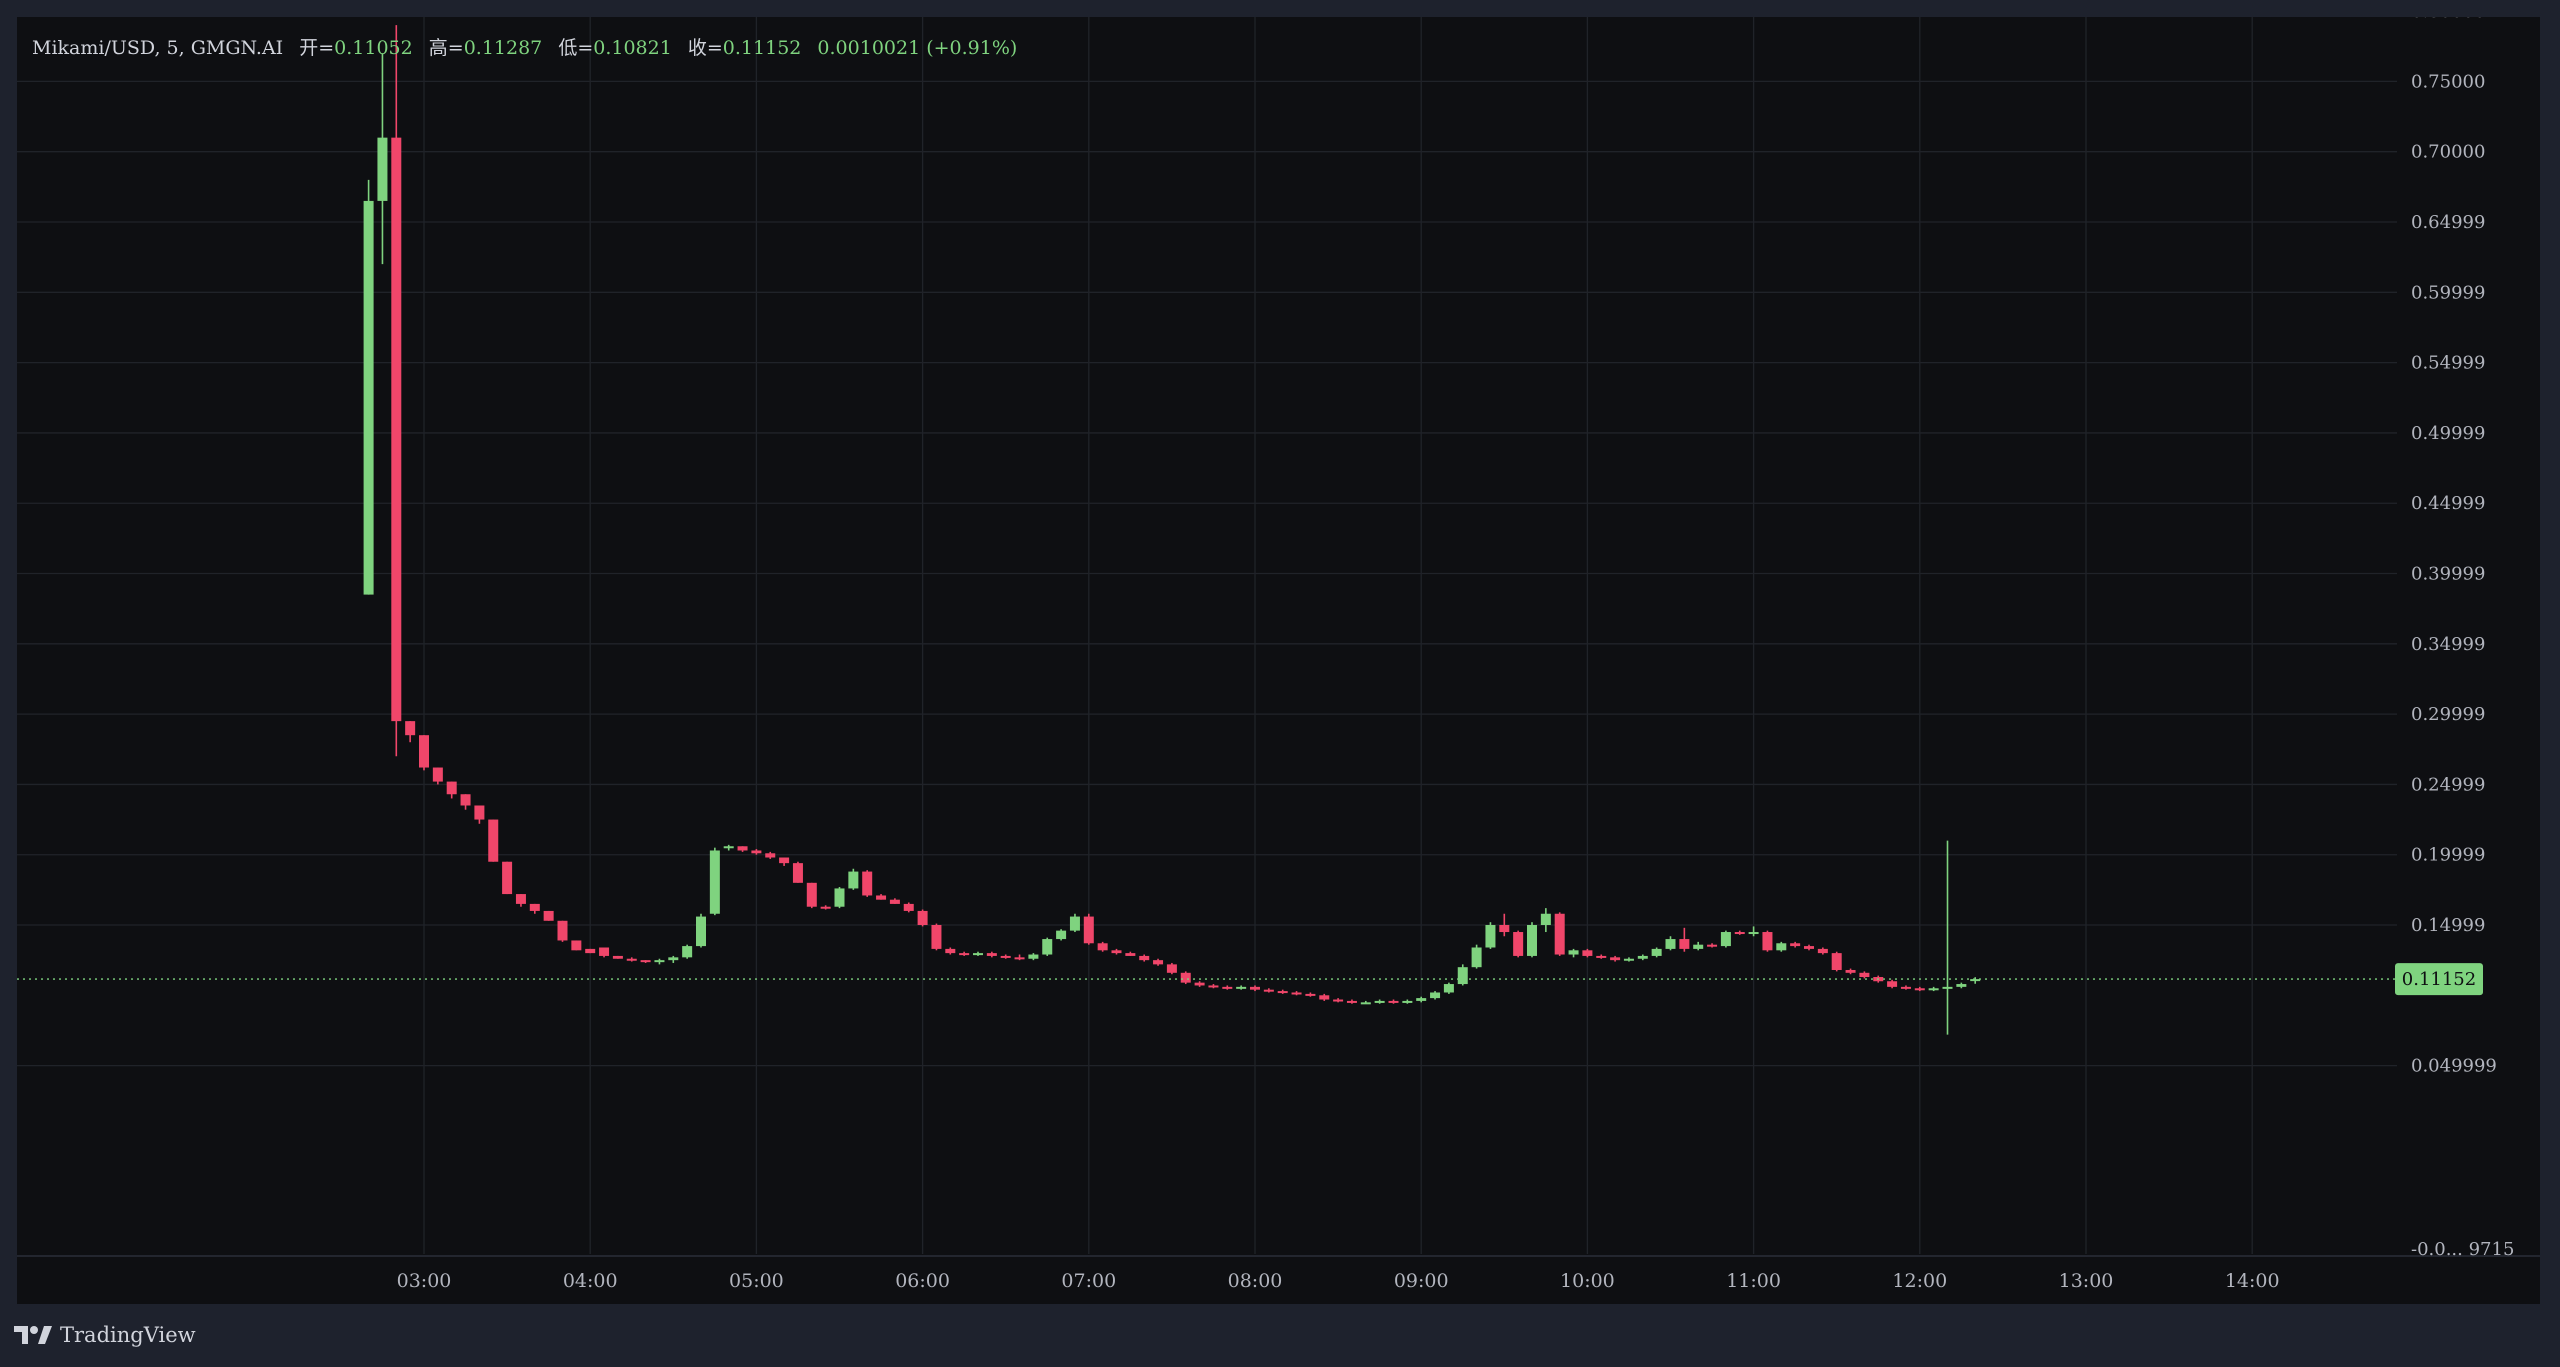  I want to click on y-tick-label: 0.70000, so click(2448, 152).